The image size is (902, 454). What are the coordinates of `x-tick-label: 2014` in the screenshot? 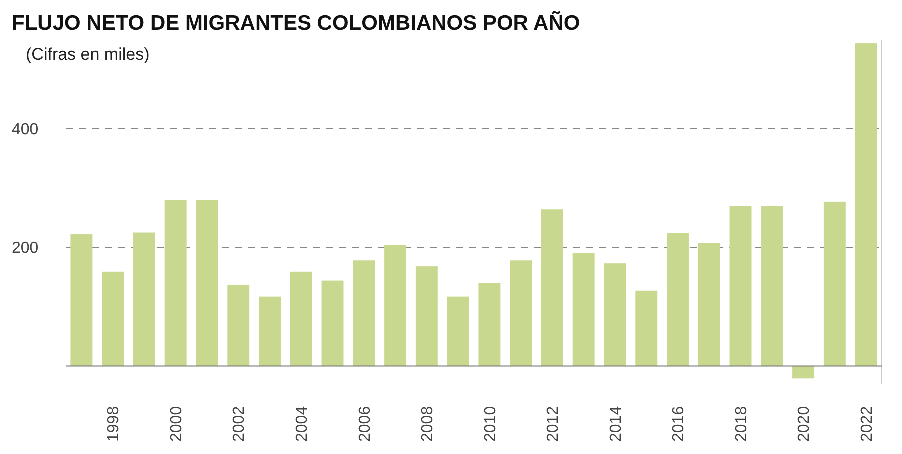 It's located at (616, 424).